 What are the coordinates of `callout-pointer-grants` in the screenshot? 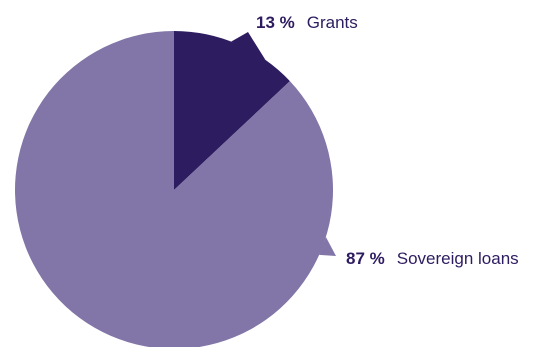 It's located at (248, 46).